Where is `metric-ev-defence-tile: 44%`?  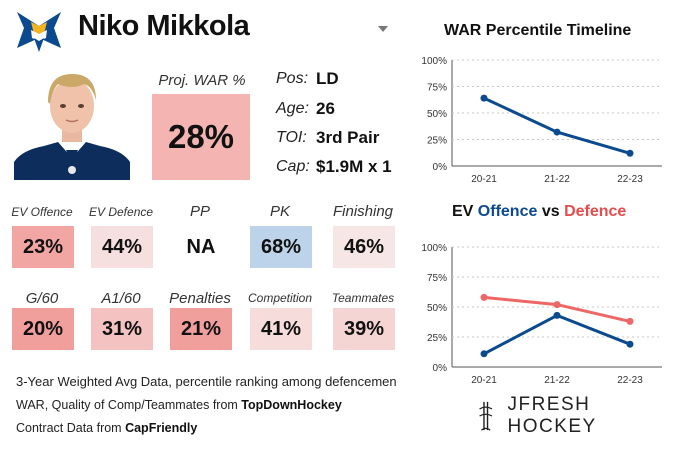 metric-ev-defence-tile: 44% is located at coordinates (122, 247).